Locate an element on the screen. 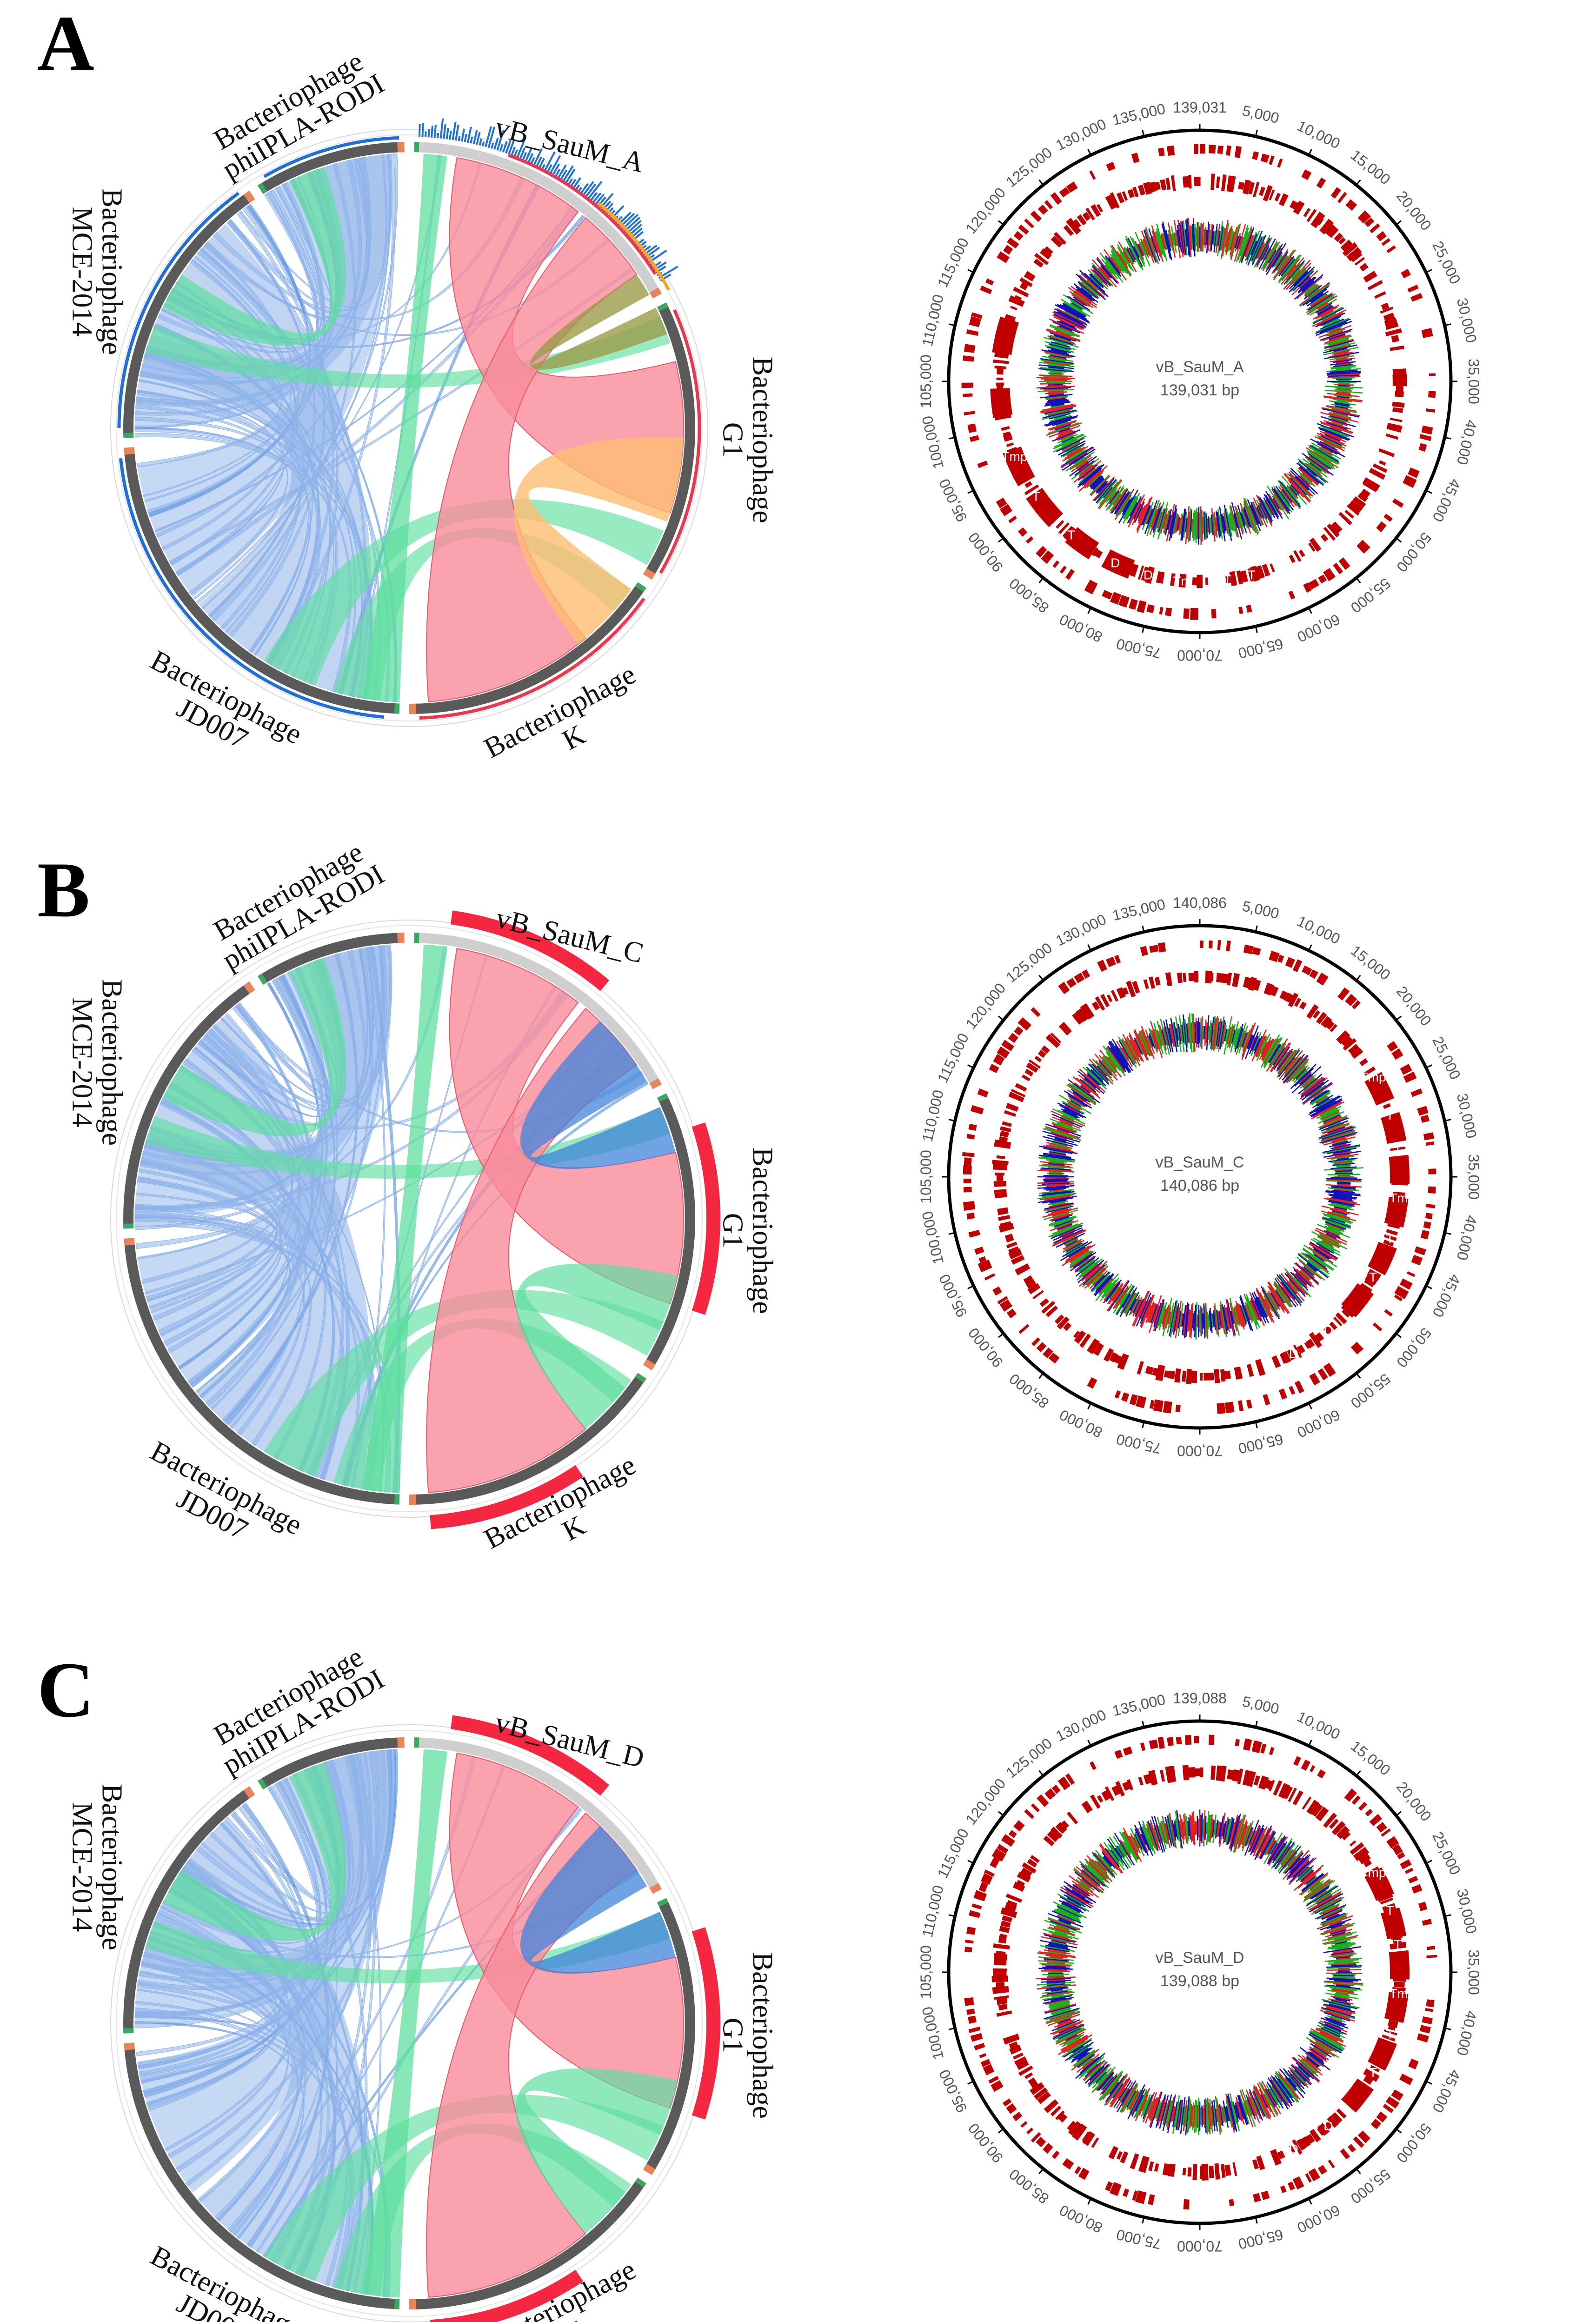 The height and width of the screenshot is (2322, 1596). gene-tag: D is located at coordinates (1115, 563).